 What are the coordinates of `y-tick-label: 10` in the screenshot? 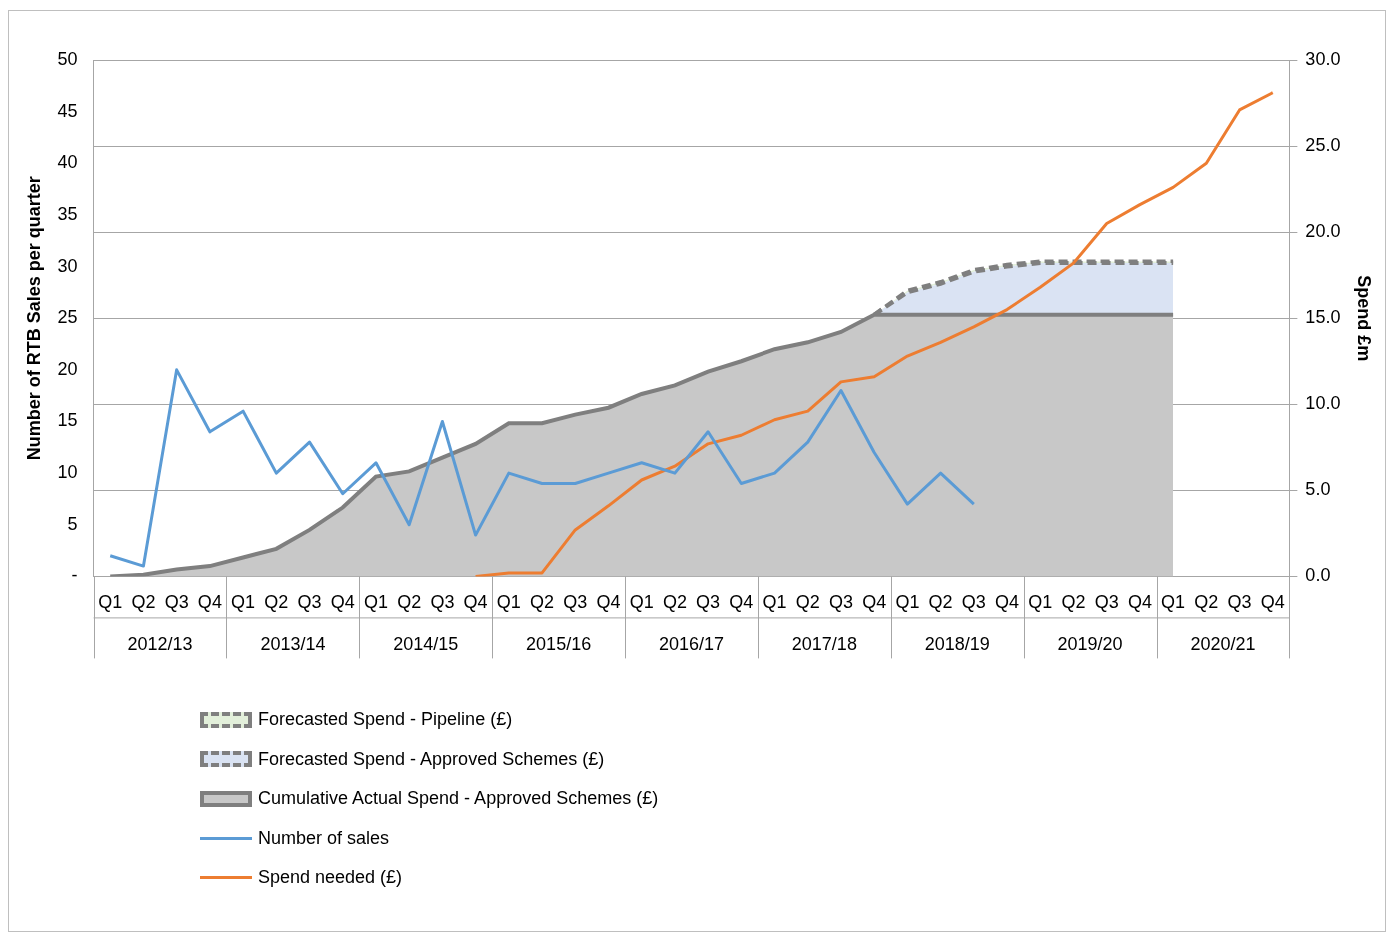 It's located at (67, 472).